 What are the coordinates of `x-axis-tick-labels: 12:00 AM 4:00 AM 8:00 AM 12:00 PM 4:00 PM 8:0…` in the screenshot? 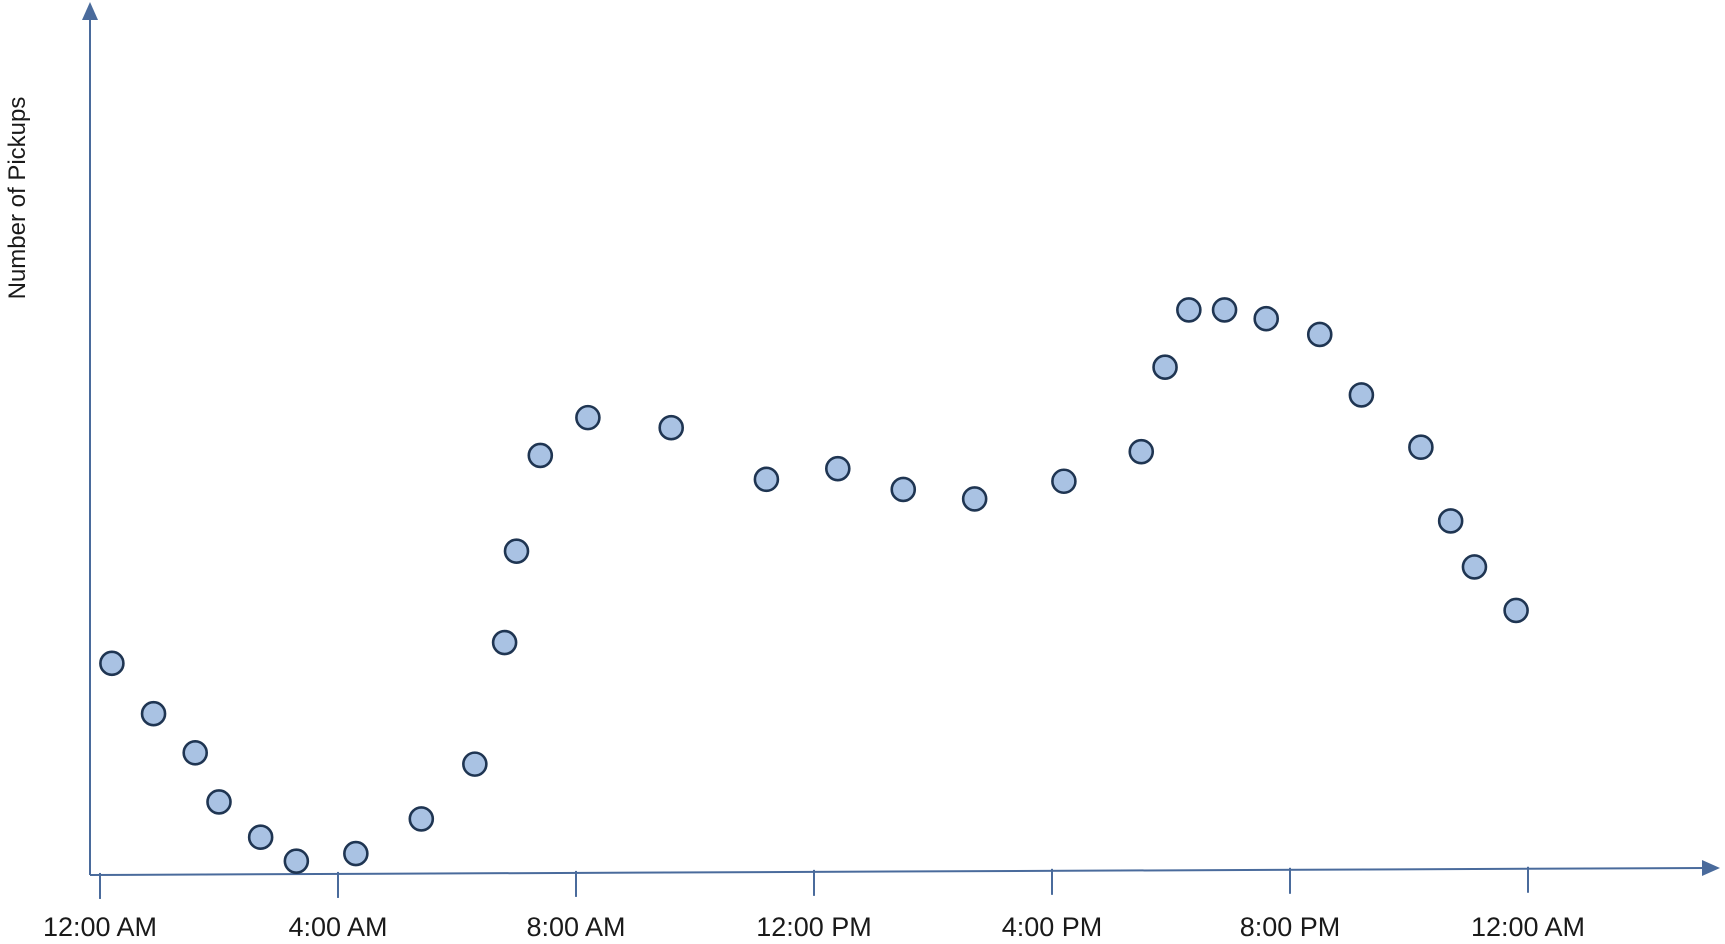 It's located at (814, 927).